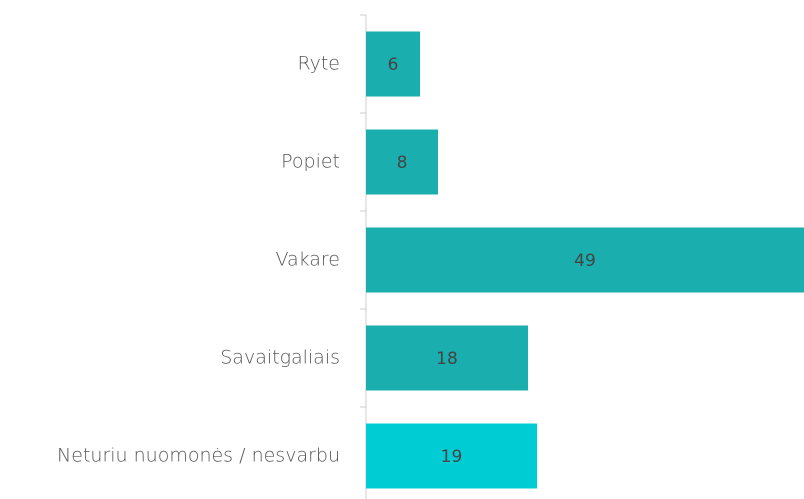 This screenshot has width=804, height=499. I want to click on value-label: 49, so click(585, 261).